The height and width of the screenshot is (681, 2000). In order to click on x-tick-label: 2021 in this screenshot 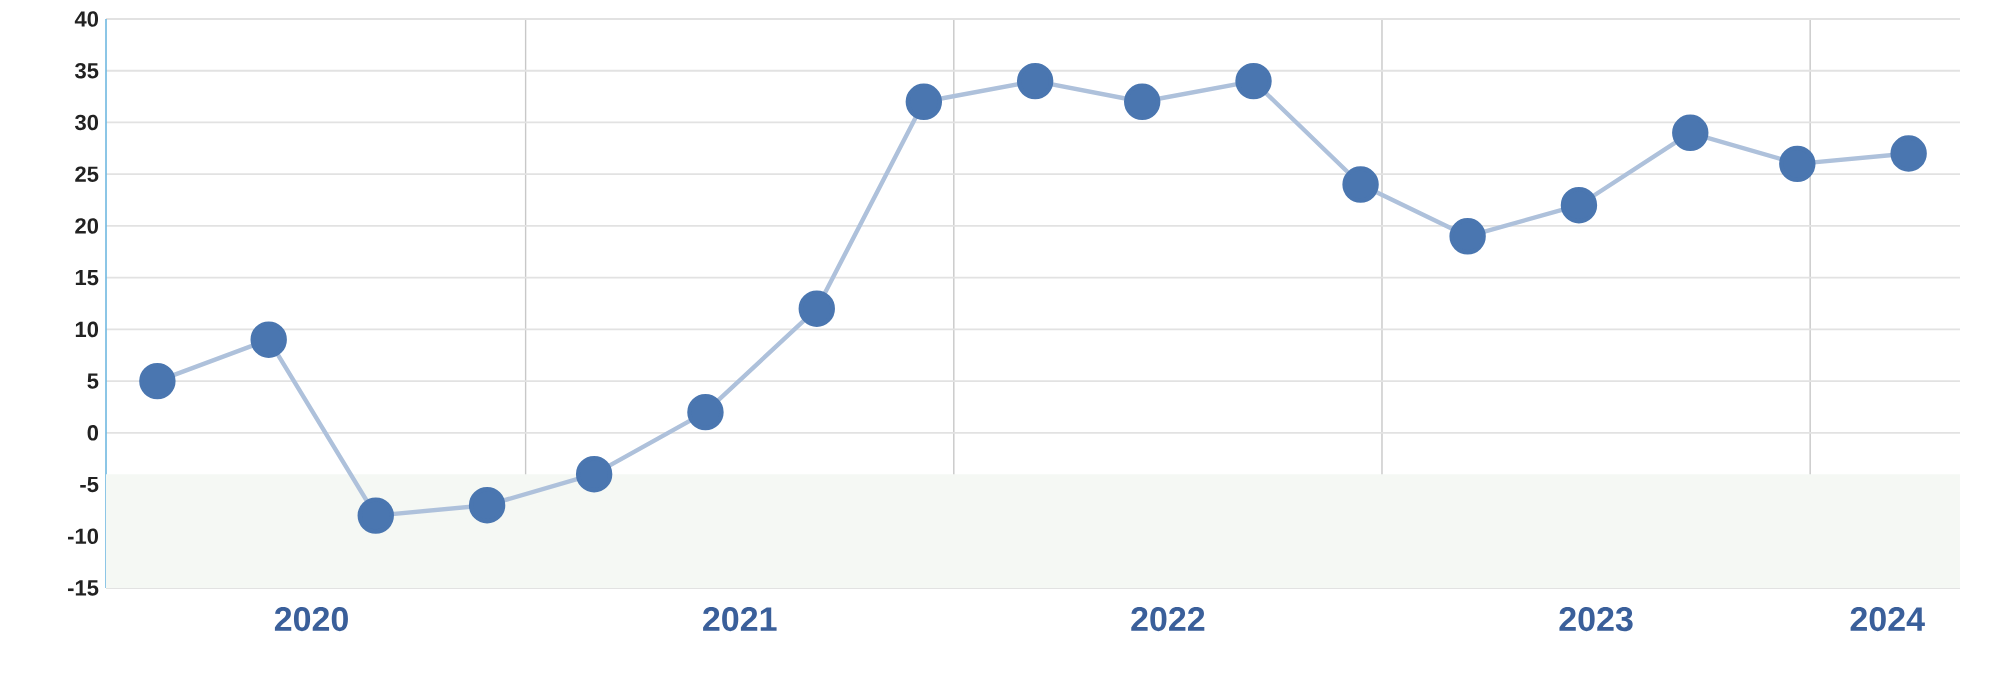, I will do `click(740, 619)`.